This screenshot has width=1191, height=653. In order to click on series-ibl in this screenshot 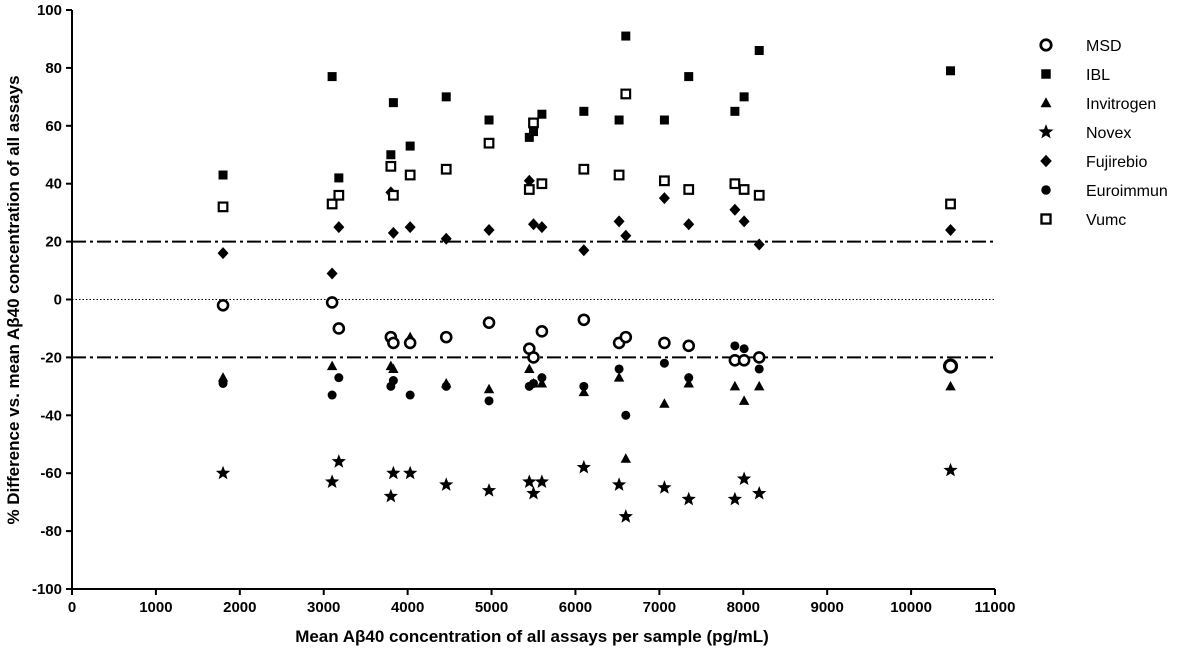, I will do `click(587, 107)`.